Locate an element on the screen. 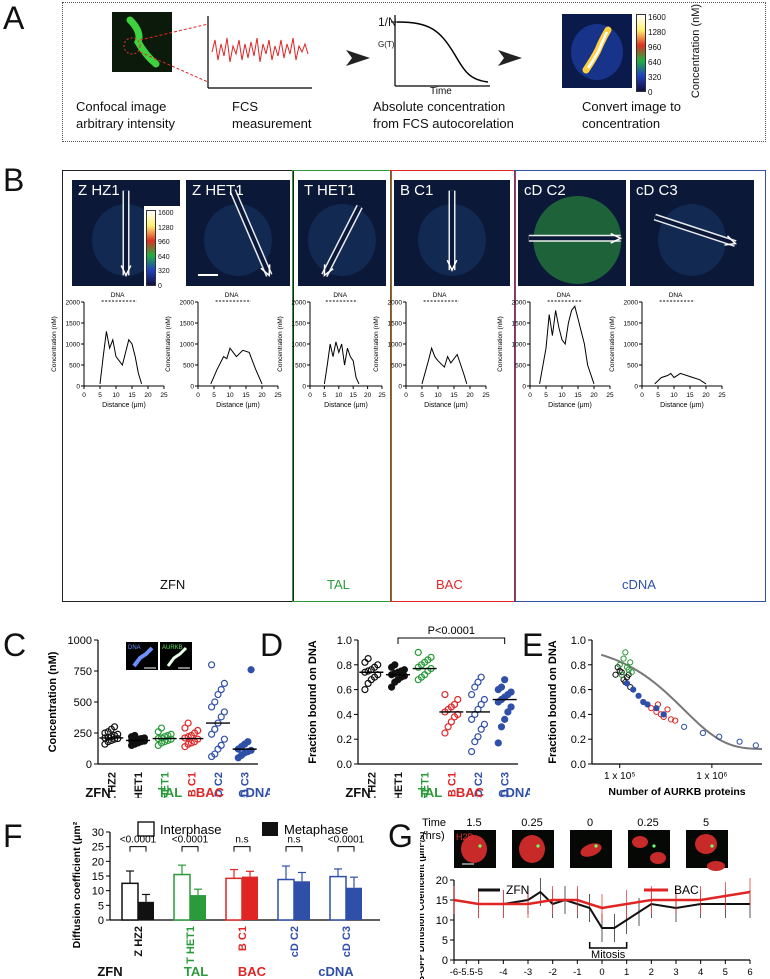 Image resolution: width=770 pixels, height=979 pixels. x-axis-label: Distance (μm) is located at coordinates (446, 405).